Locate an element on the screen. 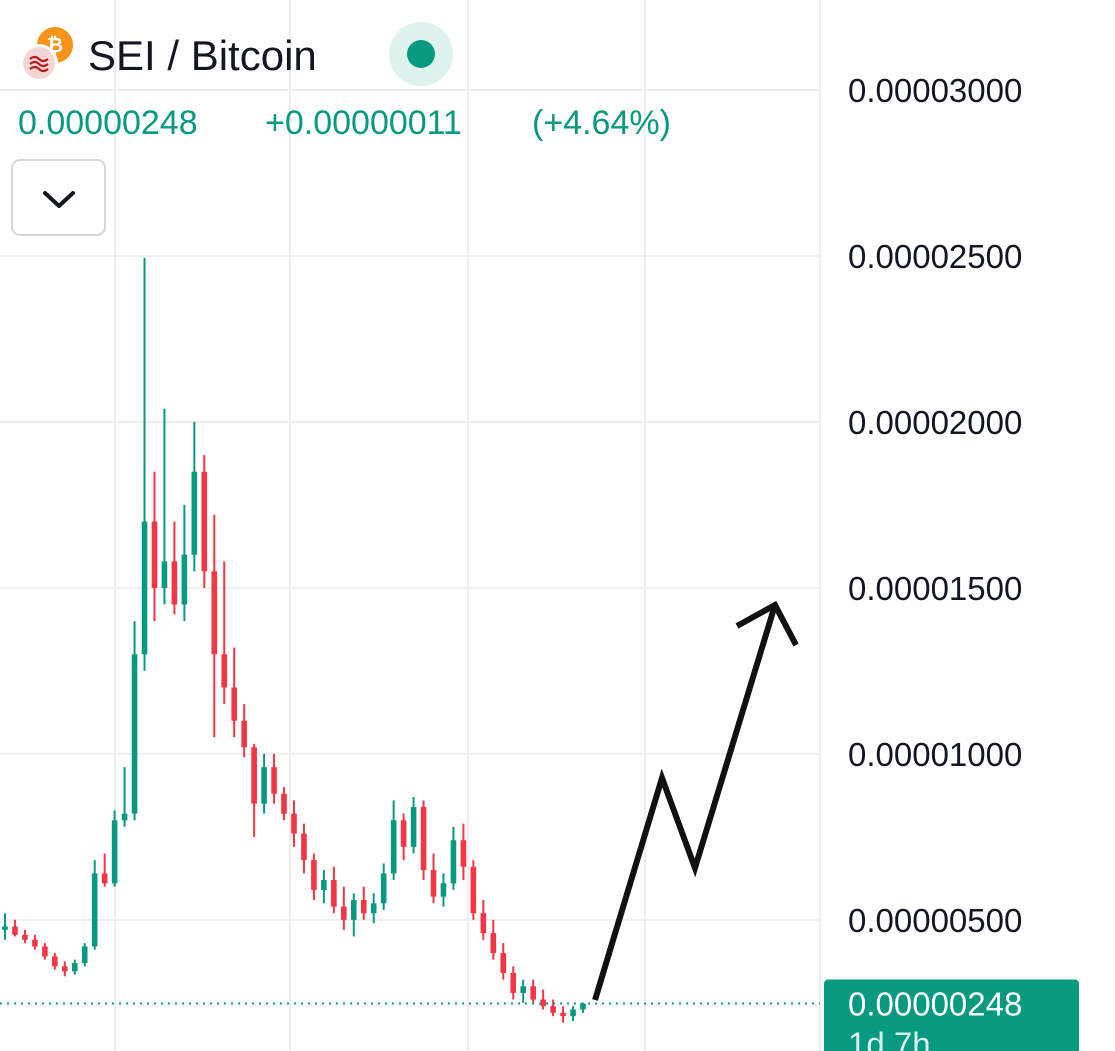  last-price-label: 0.00000248 is located at coordinates (935, 1004).